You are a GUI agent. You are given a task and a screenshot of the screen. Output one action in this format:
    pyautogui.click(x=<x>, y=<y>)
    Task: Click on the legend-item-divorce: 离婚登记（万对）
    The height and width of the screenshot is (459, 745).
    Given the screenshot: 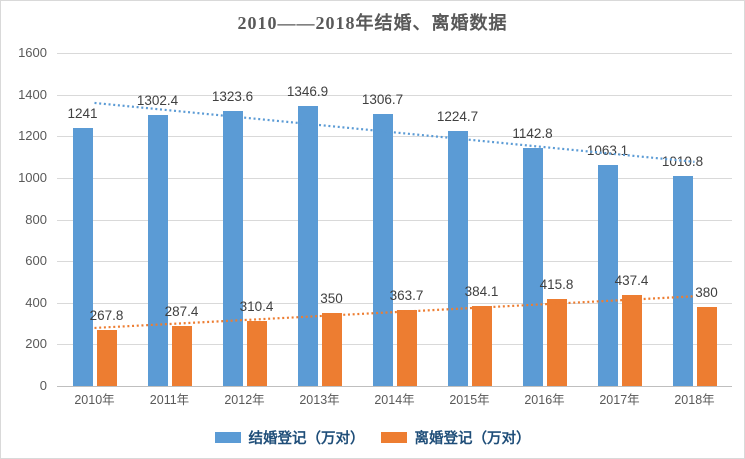 What is the action you would take?
    pyautogui.click(x=455, y=437)
    